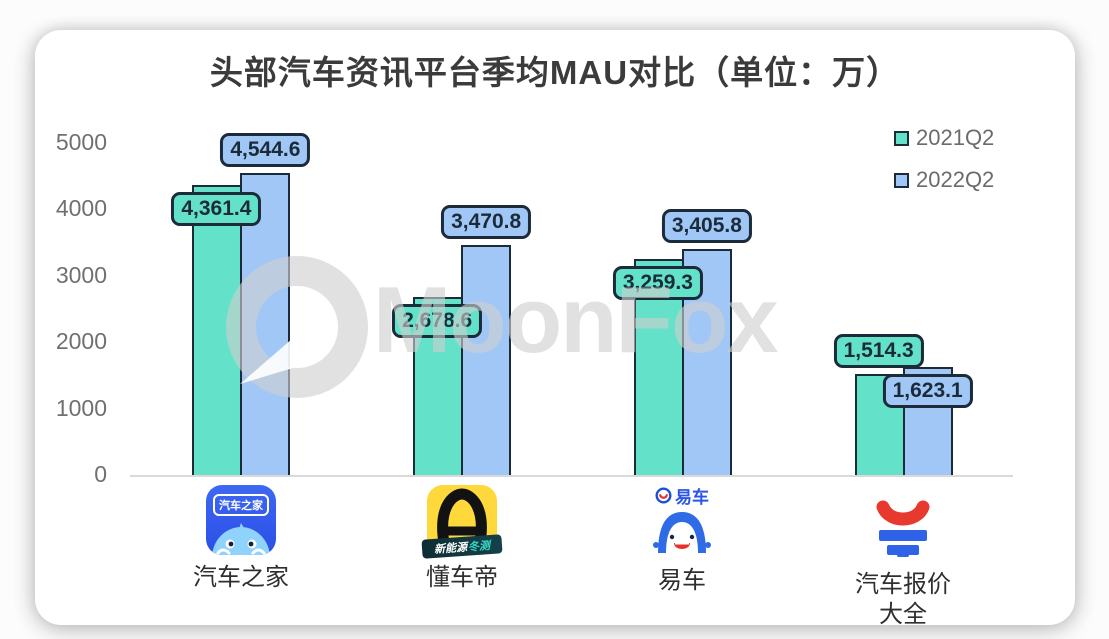  I want to click on yiche-circle-logo-icon, so click(663, 495).